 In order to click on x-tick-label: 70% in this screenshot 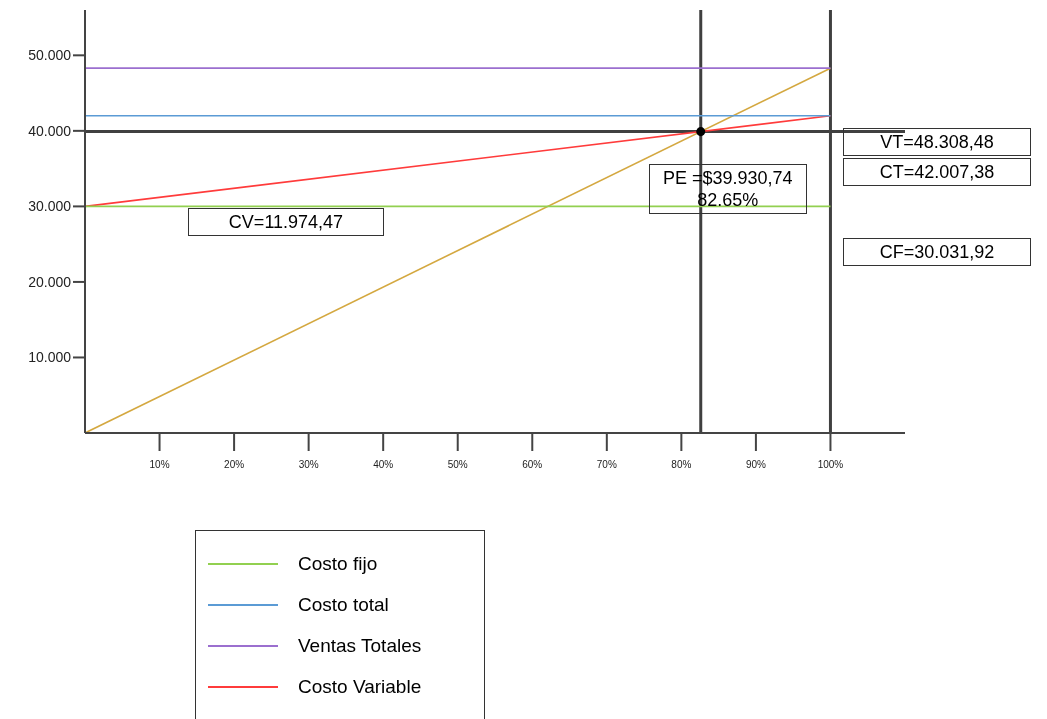, I will do `click(606, 465)`.